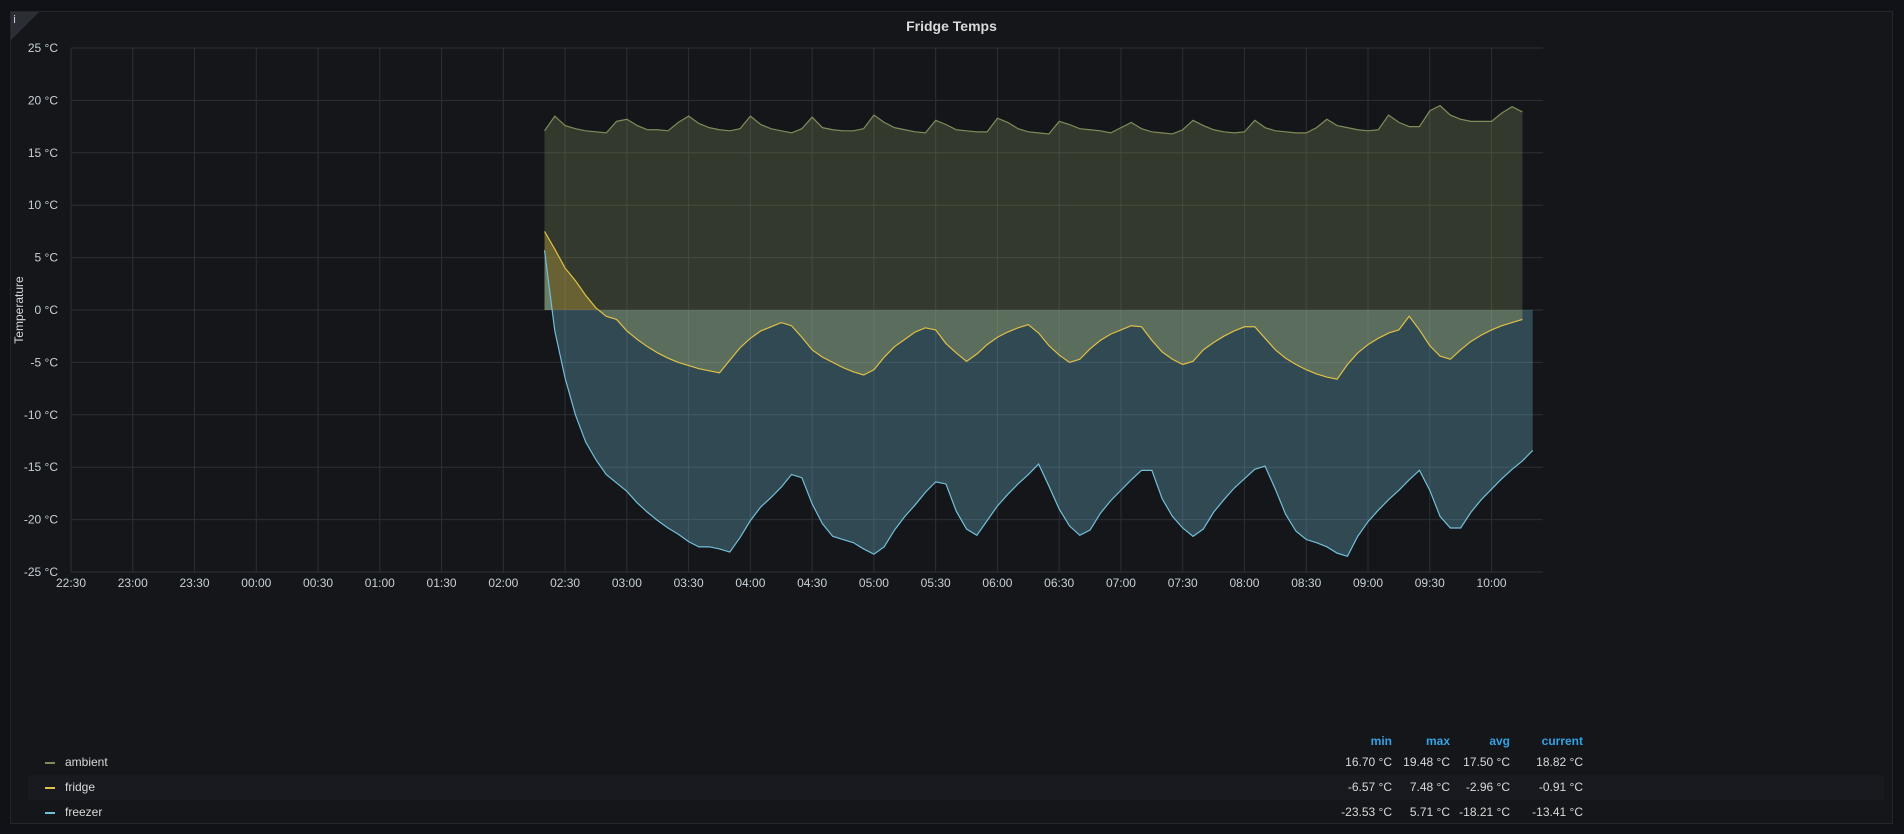 The image size is (1904, 834). What do you see at coordinates (689, 583) in the screenshot?
I see `x-tick-label: 03:30` at bounding box center [689, 583].